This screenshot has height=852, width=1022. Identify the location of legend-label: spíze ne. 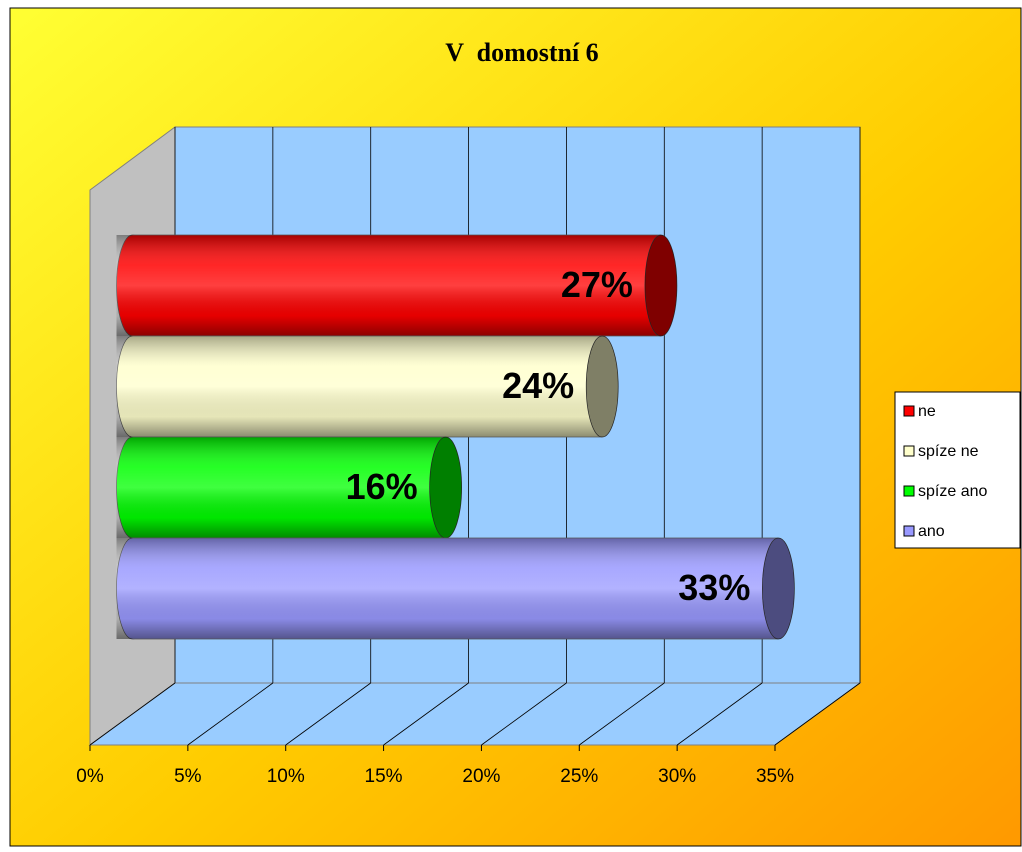
(948, 451).